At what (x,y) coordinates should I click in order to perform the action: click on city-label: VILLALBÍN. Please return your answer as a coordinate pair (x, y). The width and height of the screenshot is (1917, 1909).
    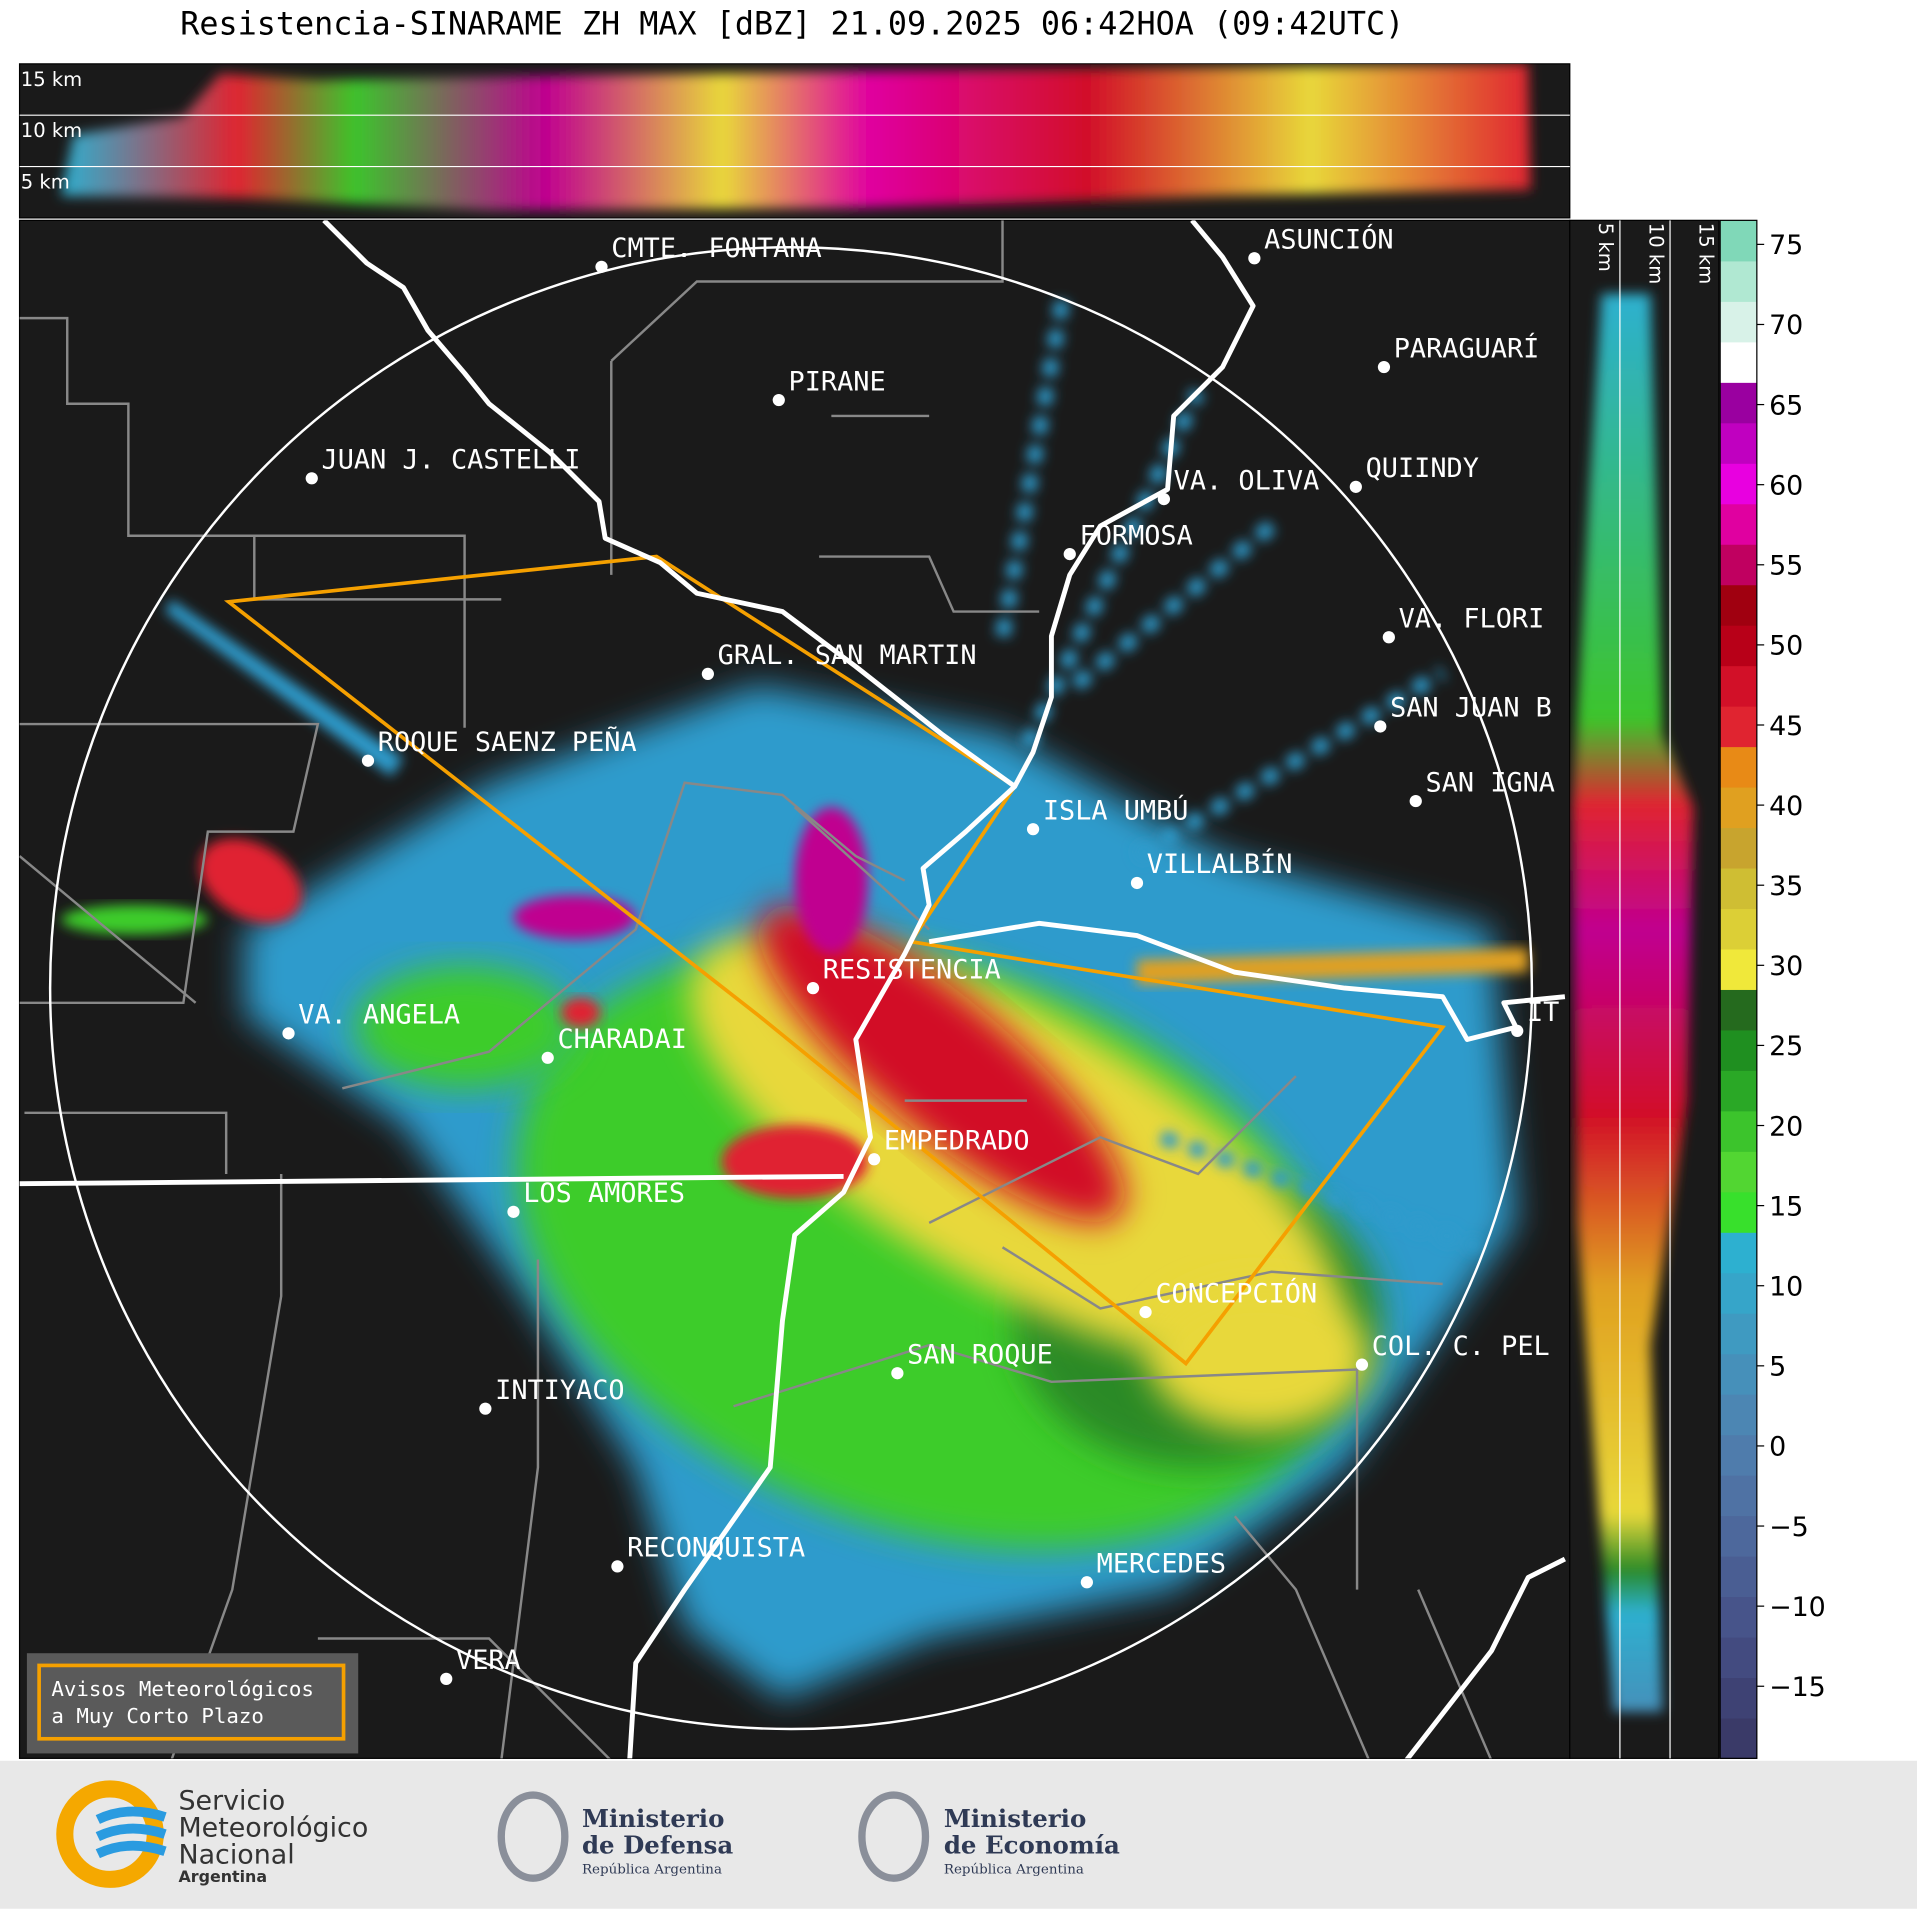
    Looking at the image, I should click on (1220, 864).